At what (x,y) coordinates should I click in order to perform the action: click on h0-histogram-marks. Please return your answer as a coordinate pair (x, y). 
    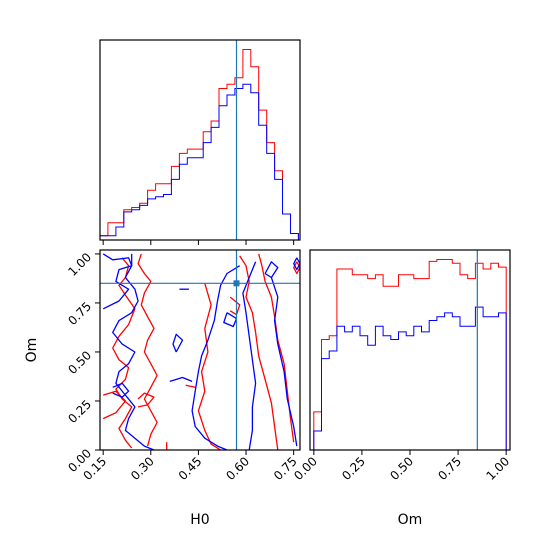
    Looking at the image, I should click on (199, 140).